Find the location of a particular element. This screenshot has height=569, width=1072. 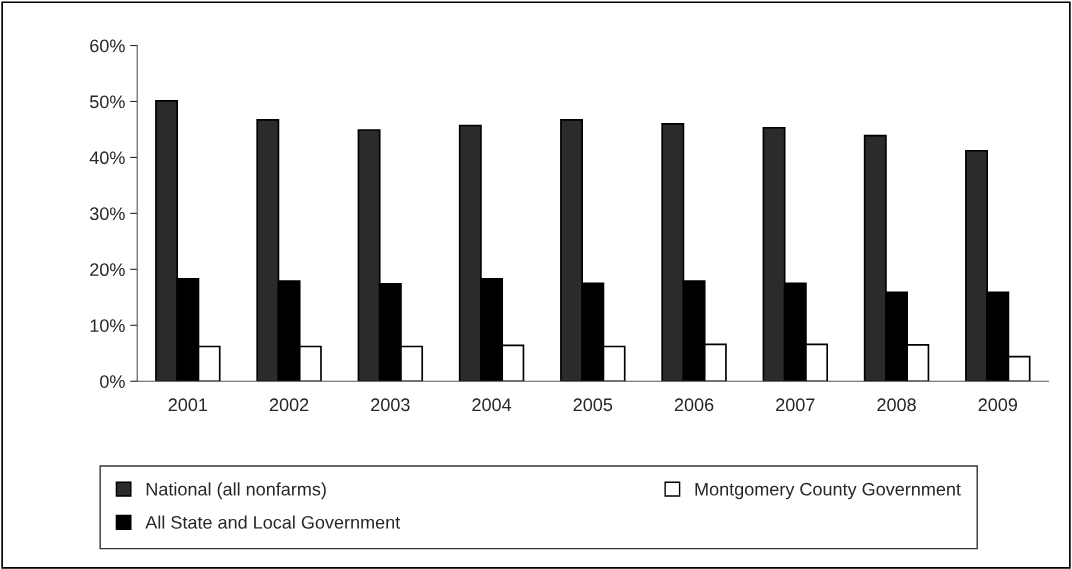

x-tick-label: 2005 is located at coordinates (593, 405).